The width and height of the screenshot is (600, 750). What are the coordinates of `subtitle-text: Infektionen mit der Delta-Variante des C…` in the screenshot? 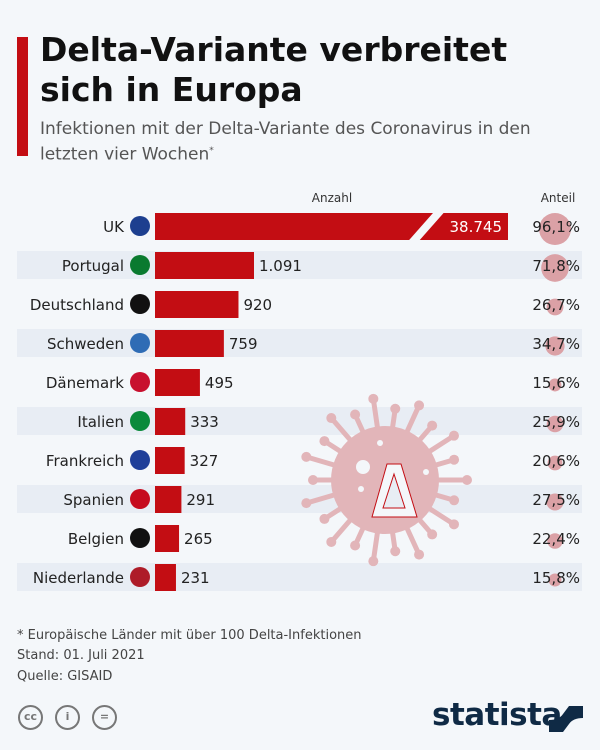 It's located at (285, 142).